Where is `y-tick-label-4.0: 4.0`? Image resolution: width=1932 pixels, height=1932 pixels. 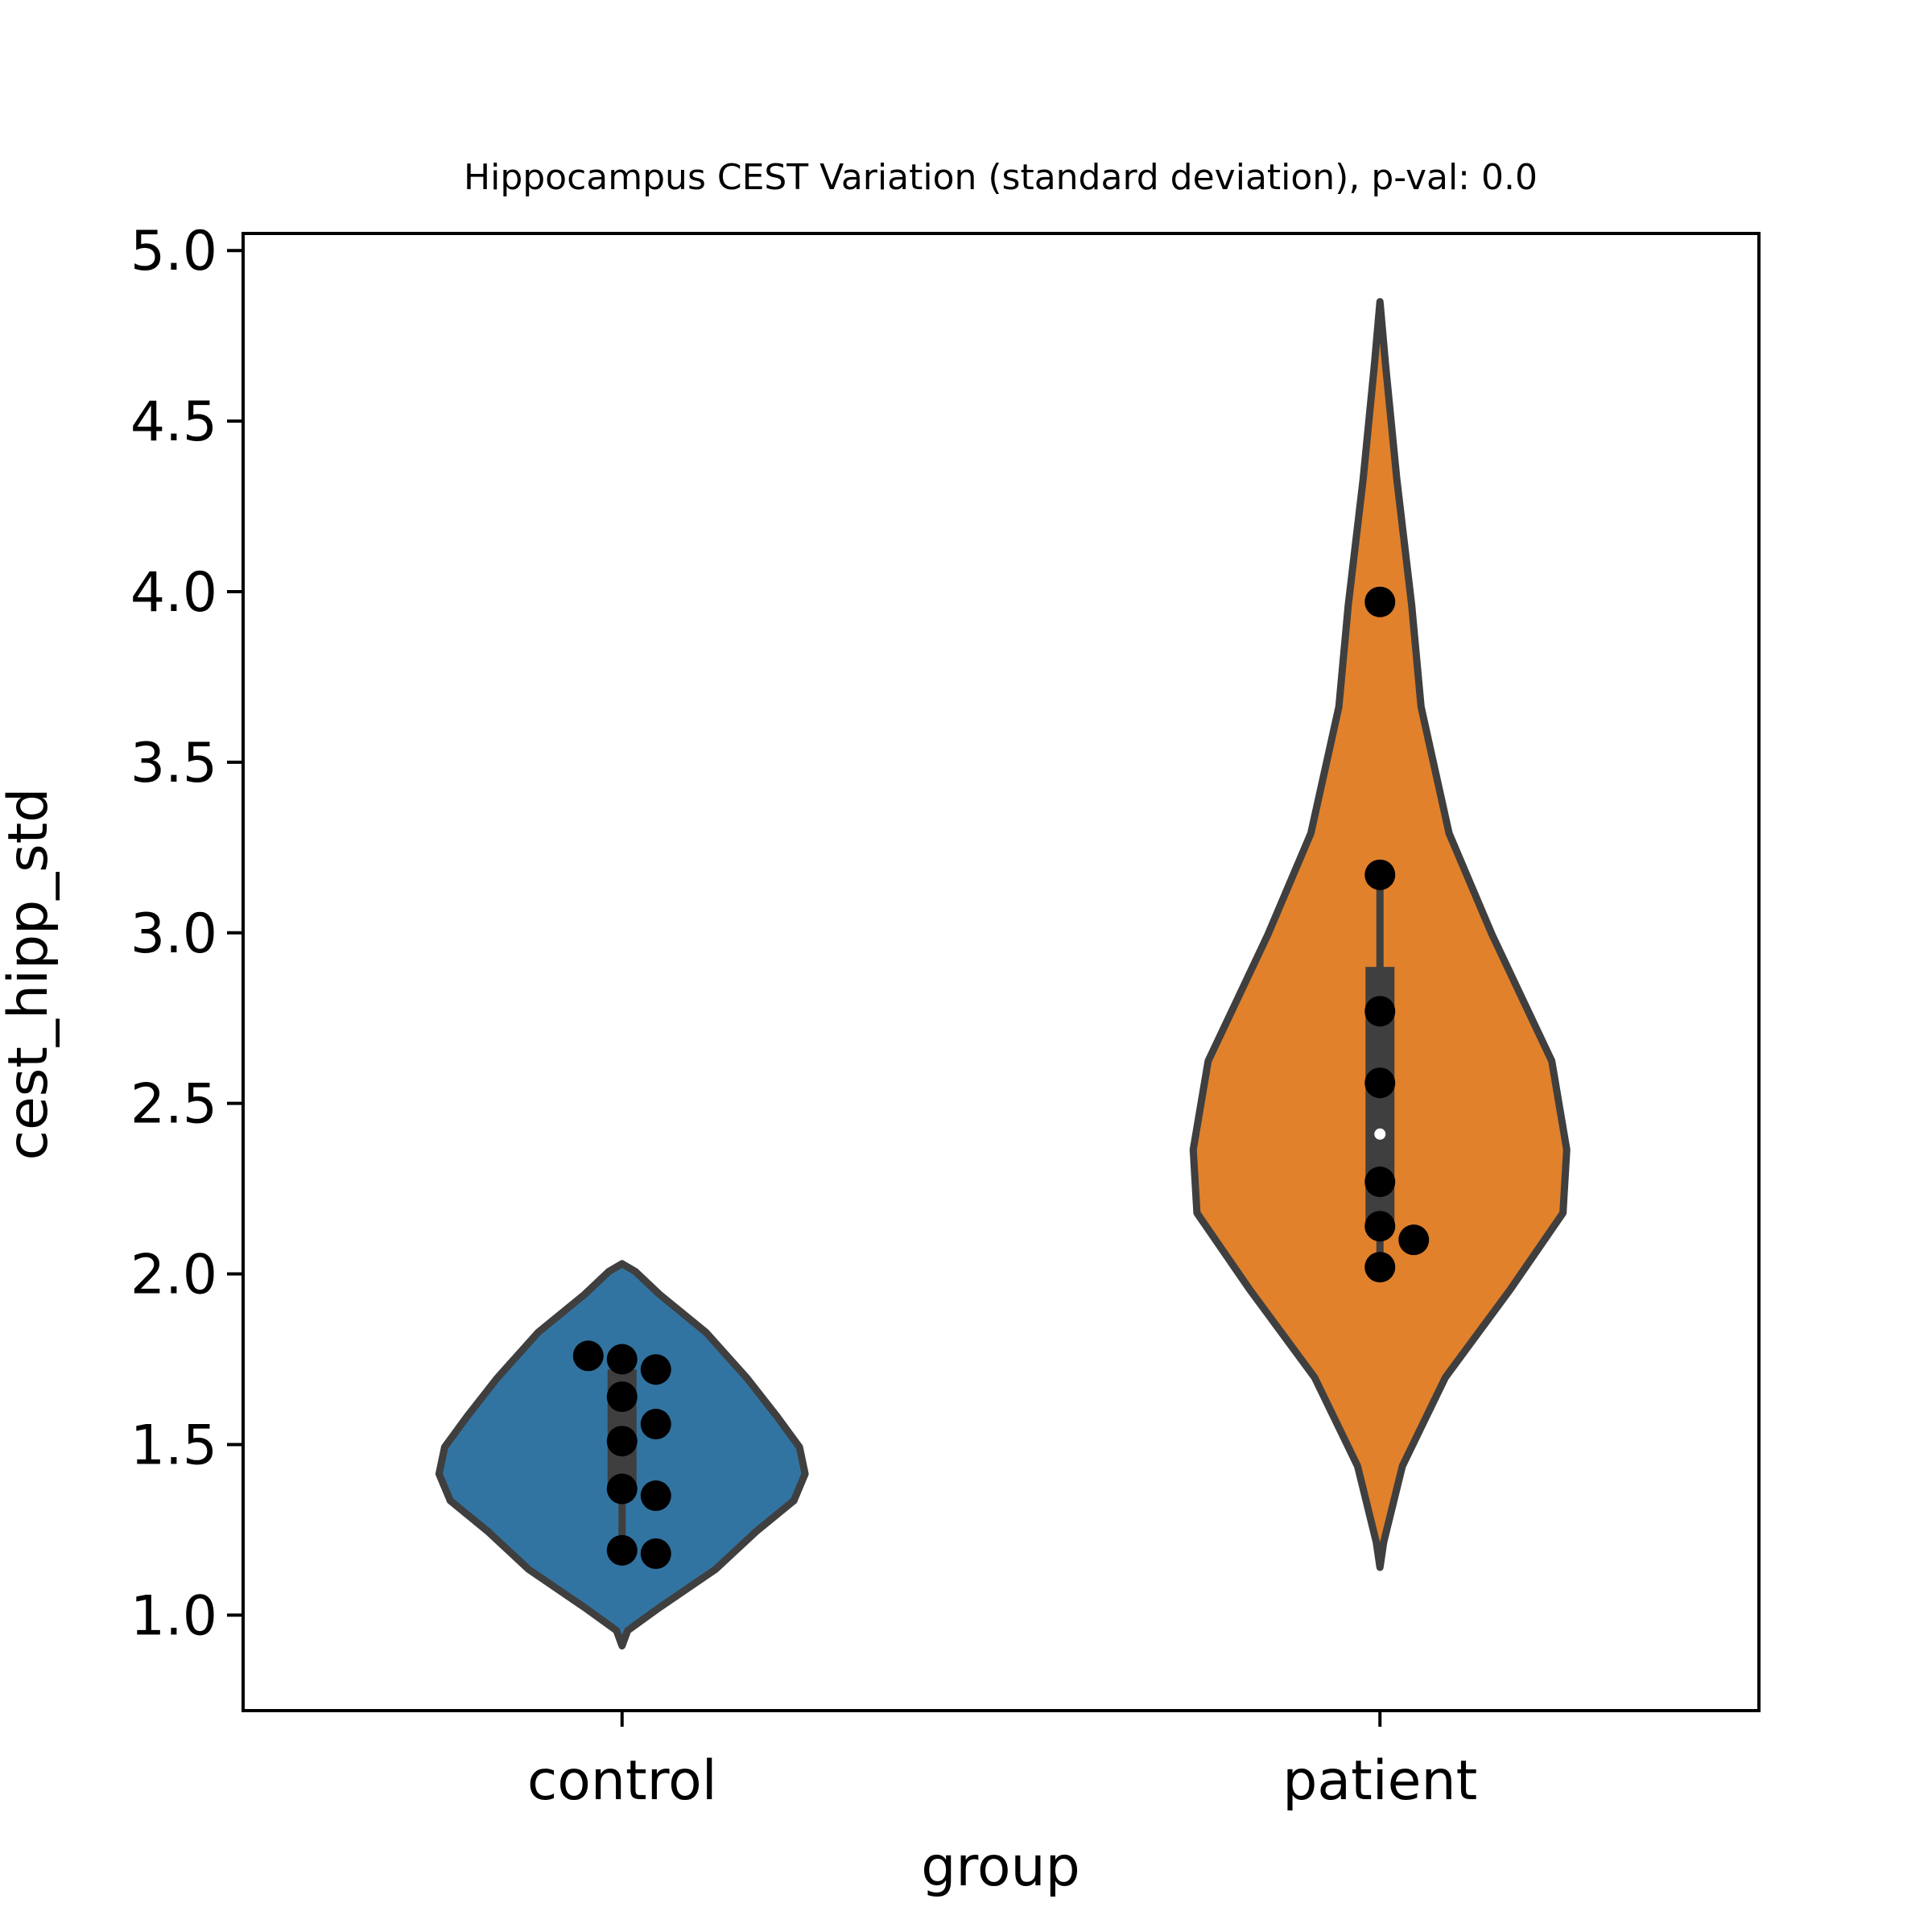 y-tick-label-4.0: 4.0 is located at coordinates (173, 593).